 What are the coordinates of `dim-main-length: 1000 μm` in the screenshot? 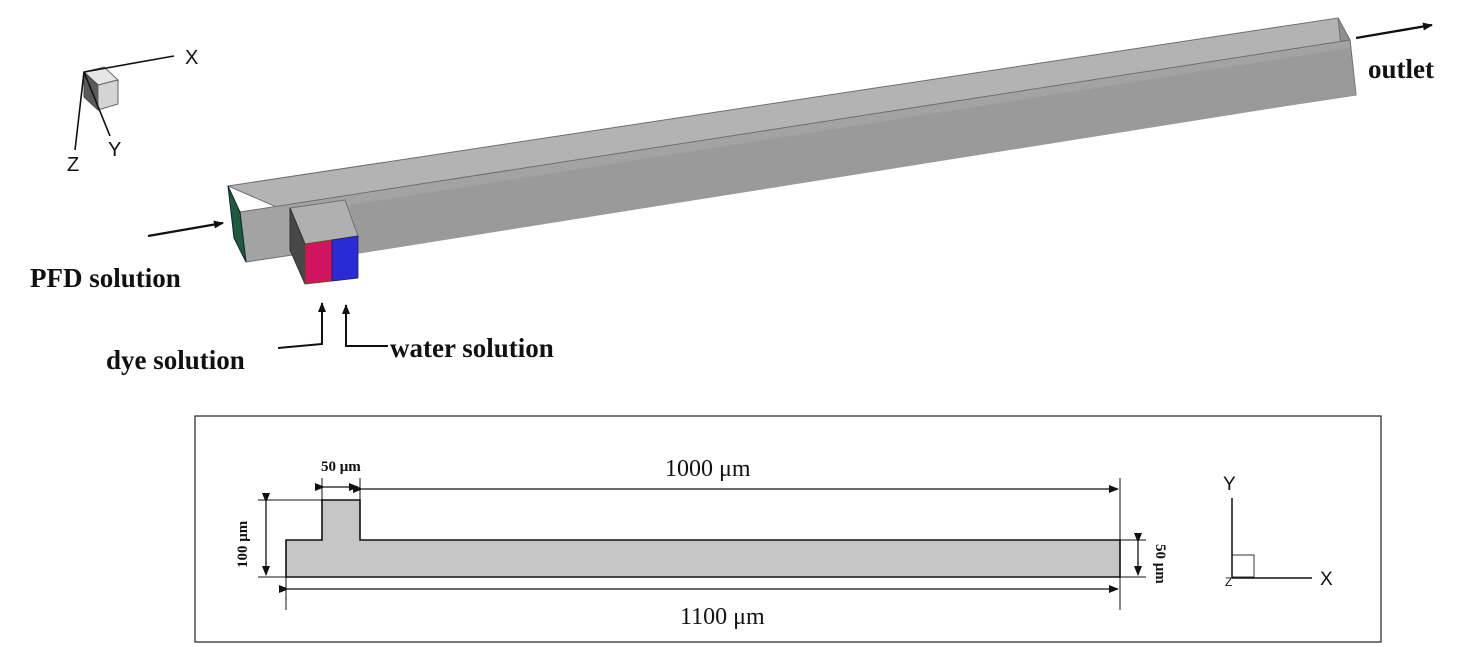 It's located at (737, 498).